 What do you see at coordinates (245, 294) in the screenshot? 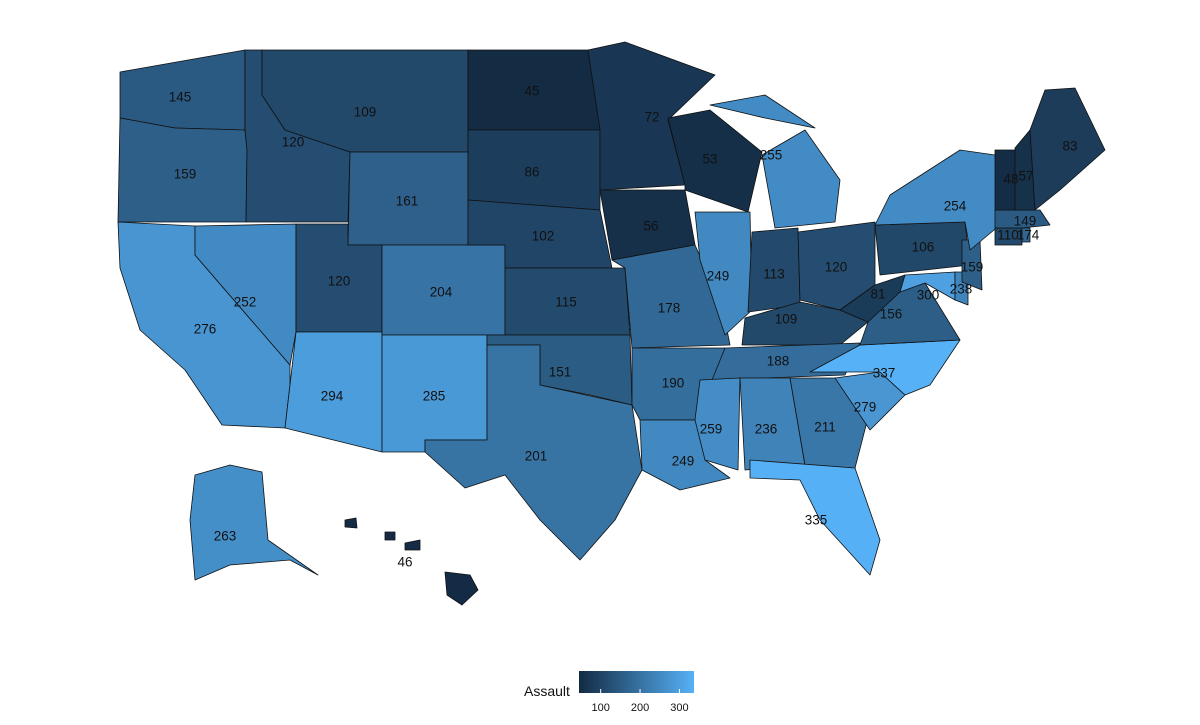
I see `state-nevada` at bounding box center [245, 294].